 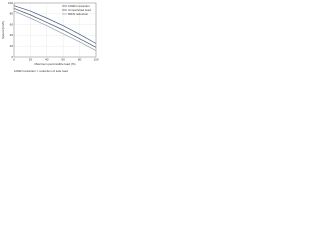 I want to click on caption: 100kN reduction = reduction of axle load, so click(x=41, y=71).